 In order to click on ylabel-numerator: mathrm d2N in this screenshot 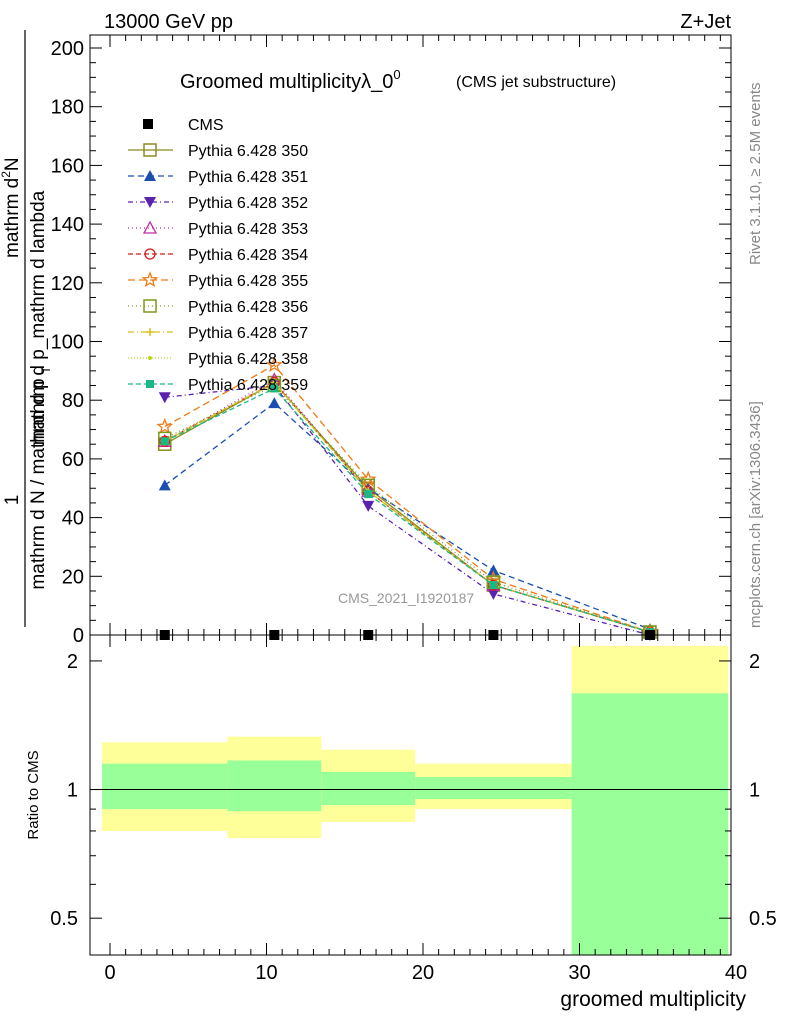, I will do `click(11, 207)`.